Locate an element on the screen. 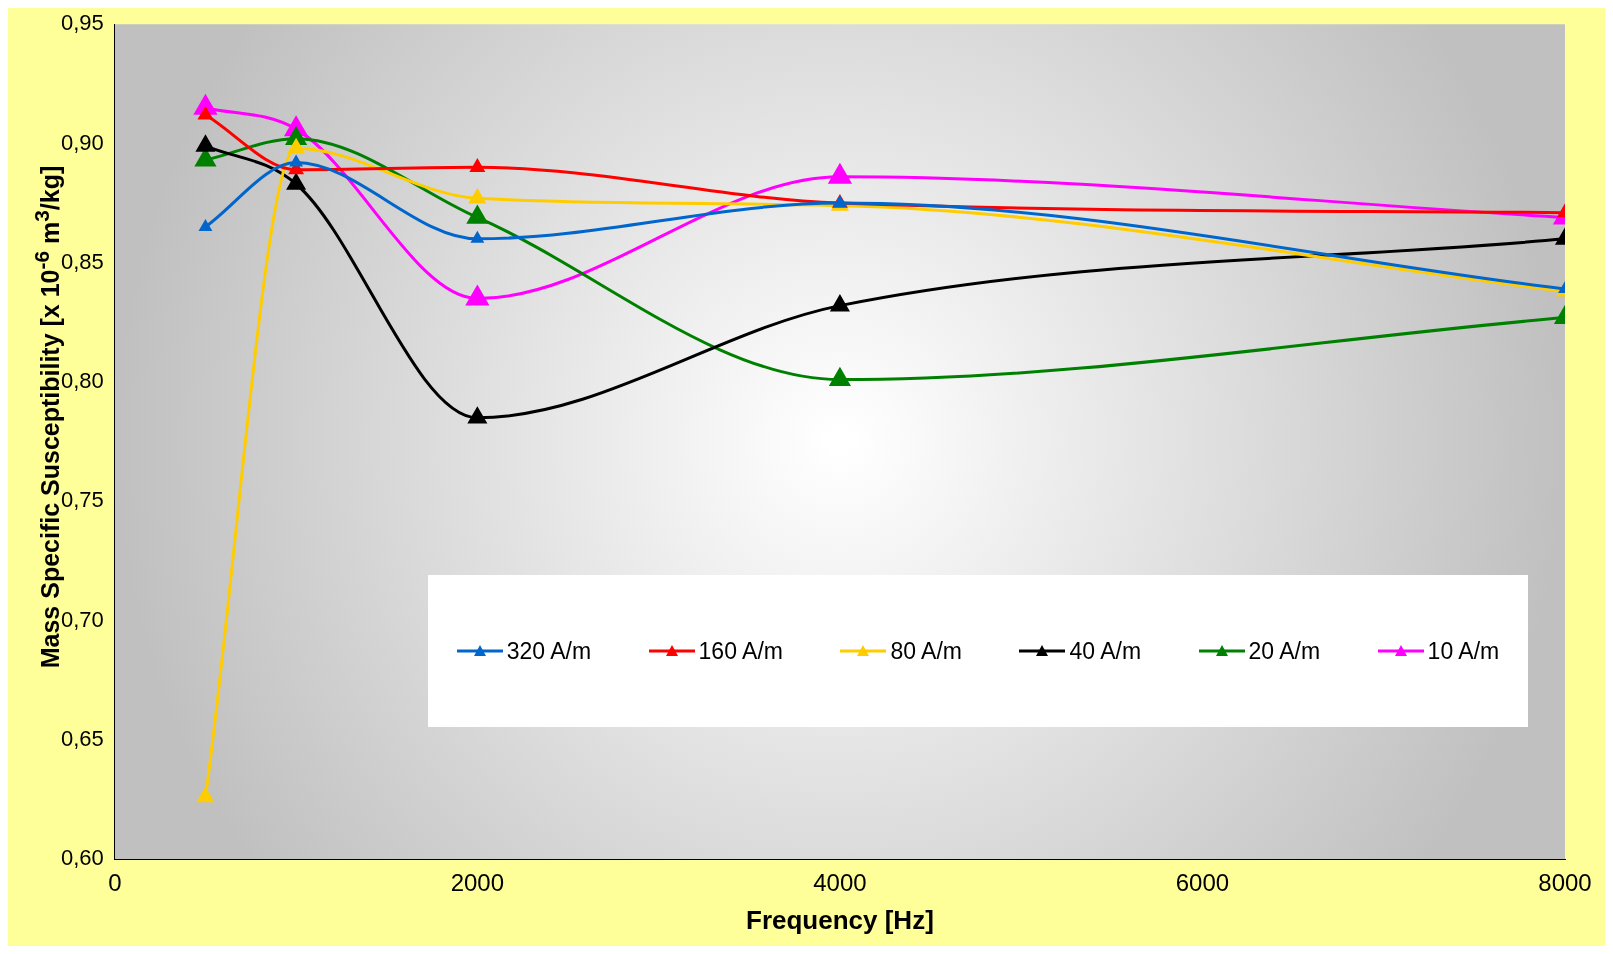 The image size is (1613, 954). y-tick-label: 0,70 is located at coordinates (82, 619).